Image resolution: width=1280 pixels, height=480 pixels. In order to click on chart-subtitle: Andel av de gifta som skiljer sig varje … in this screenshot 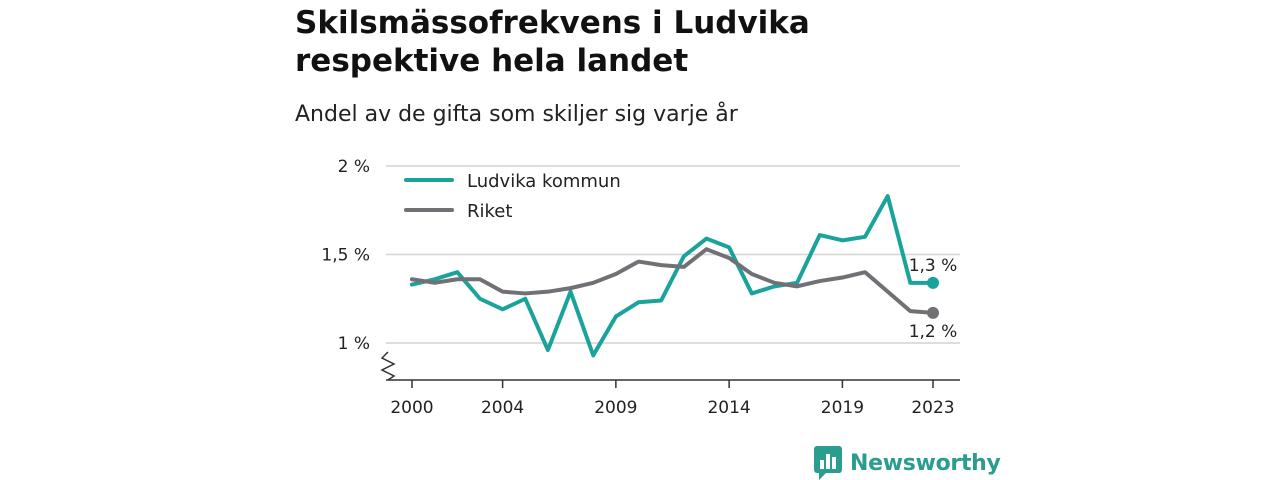, I will do `click(516, 114)`.